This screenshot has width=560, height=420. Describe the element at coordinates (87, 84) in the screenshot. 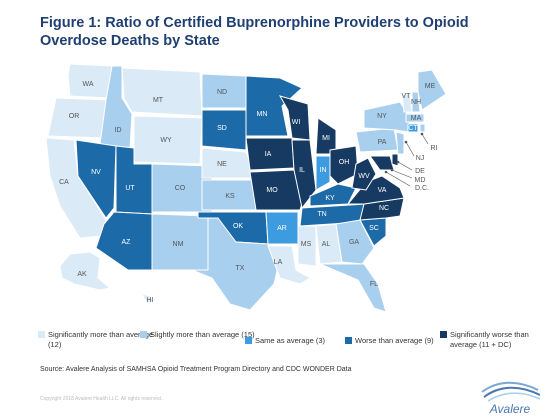

I see `state-label-WA: WA` at that location.